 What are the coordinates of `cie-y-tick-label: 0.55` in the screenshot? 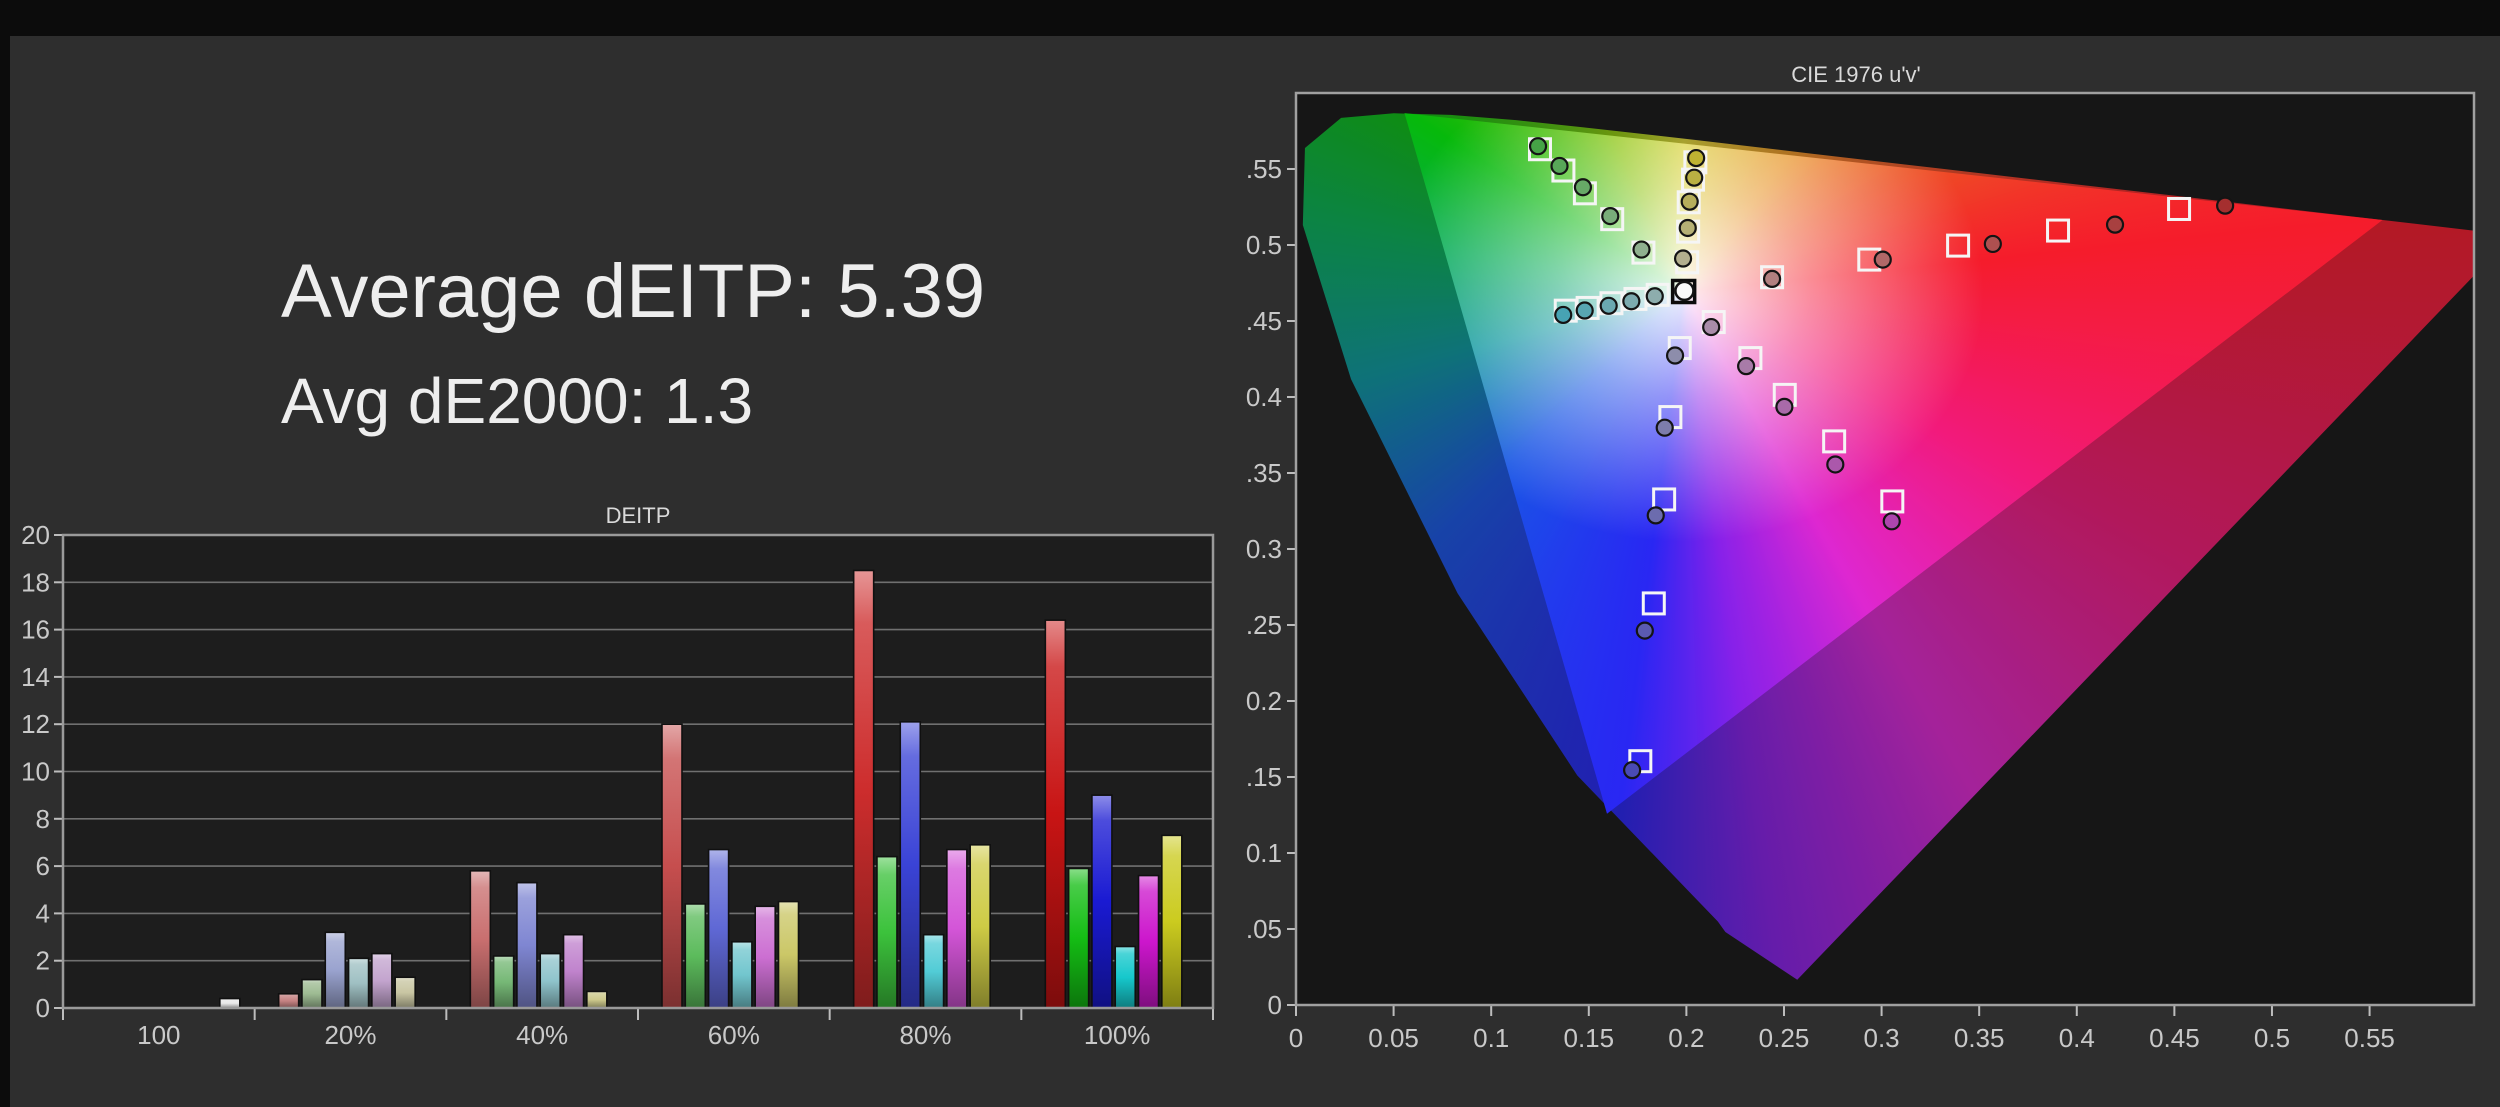 It's located at (1264, 169).